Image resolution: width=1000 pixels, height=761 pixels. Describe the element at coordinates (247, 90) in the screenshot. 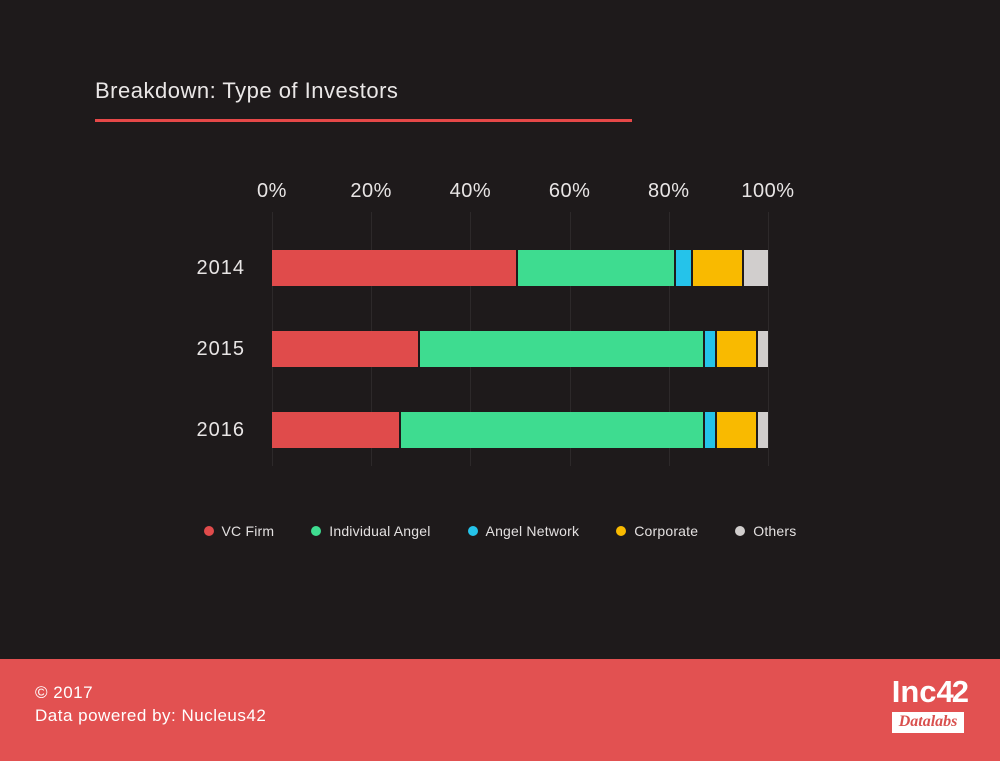

I see `chart-title: Breakdown: Type of Investors` at that location.